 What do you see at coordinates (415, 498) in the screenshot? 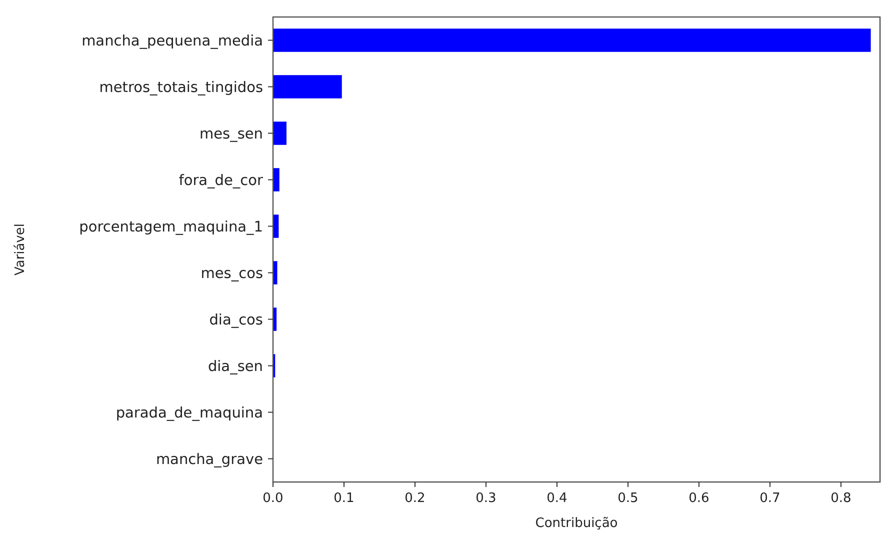
I see `x-tick-label: 0.2` at bounding box center [415, 498].